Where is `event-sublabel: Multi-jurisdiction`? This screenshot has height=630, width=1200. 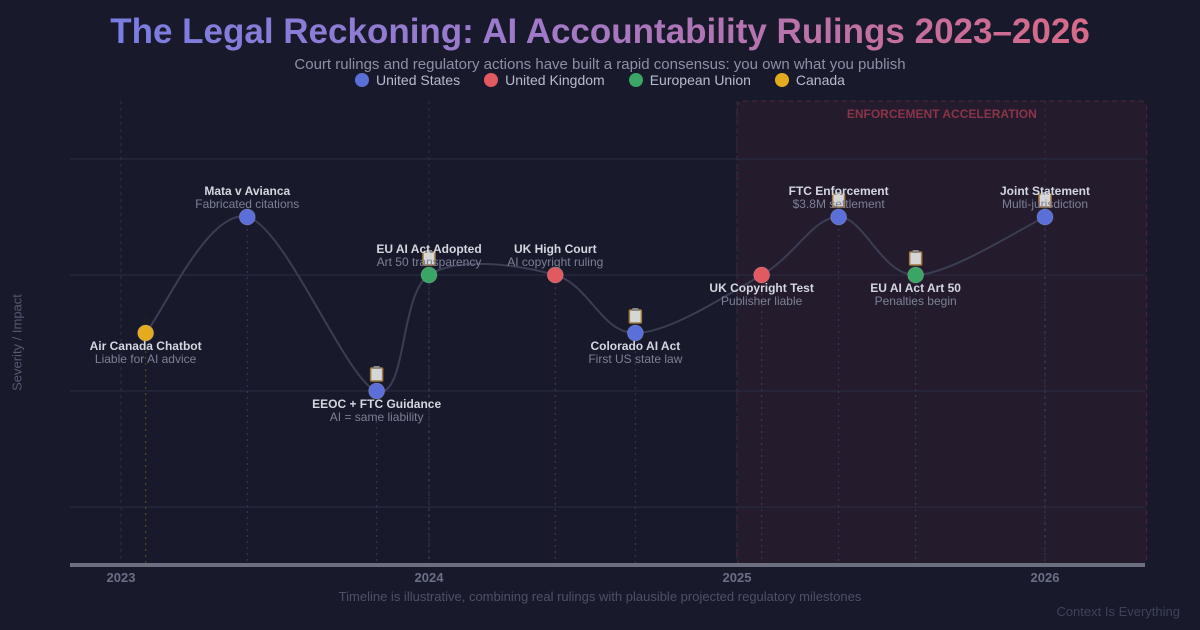 event-sublabel: Multi-jurisdiction is located at coordinates (1045, 204).